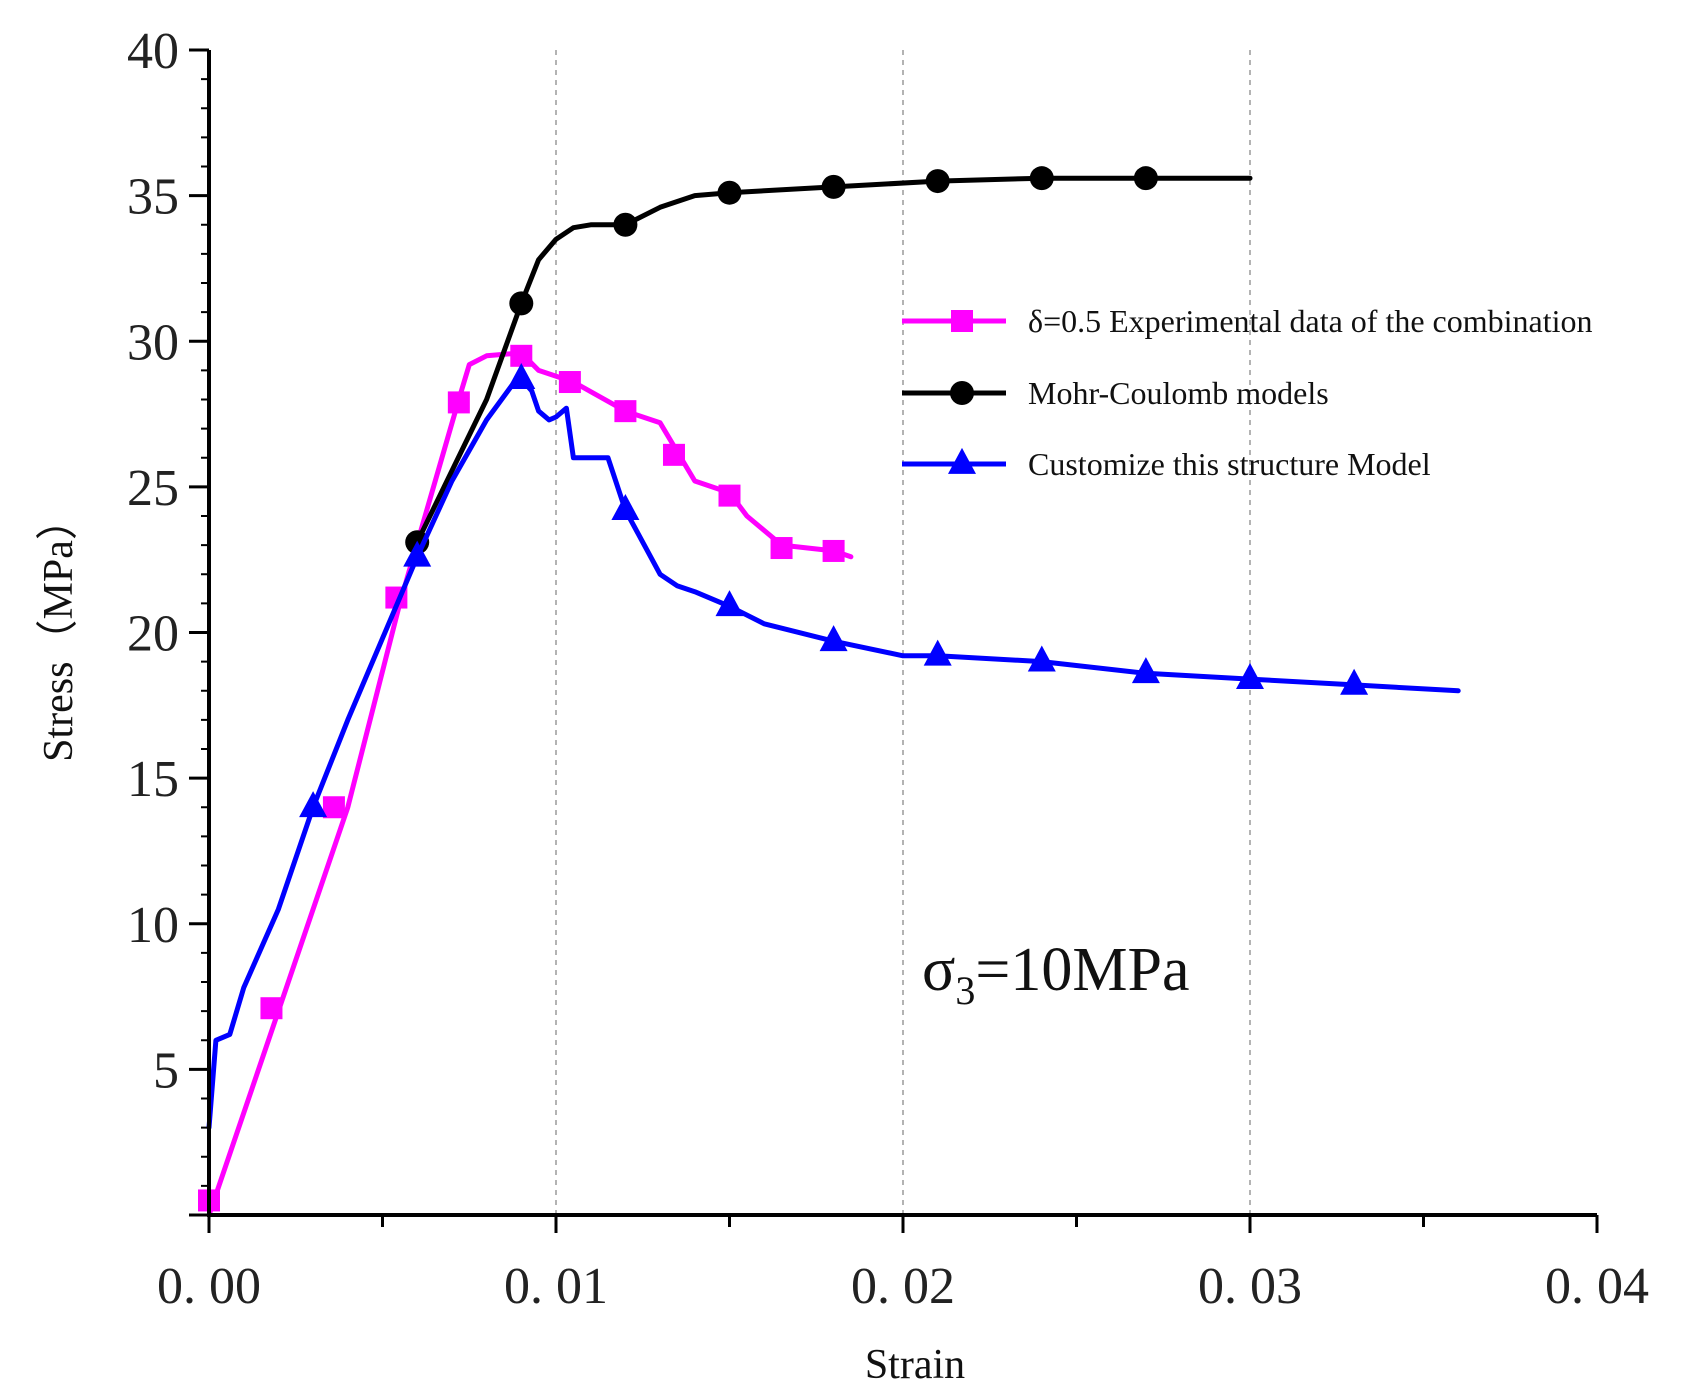 The image size is (1704, 1400). Describe the element at coordinates (1229, 464) in the screenshot. I see `legend-label: Customize this structure Model` at that location.